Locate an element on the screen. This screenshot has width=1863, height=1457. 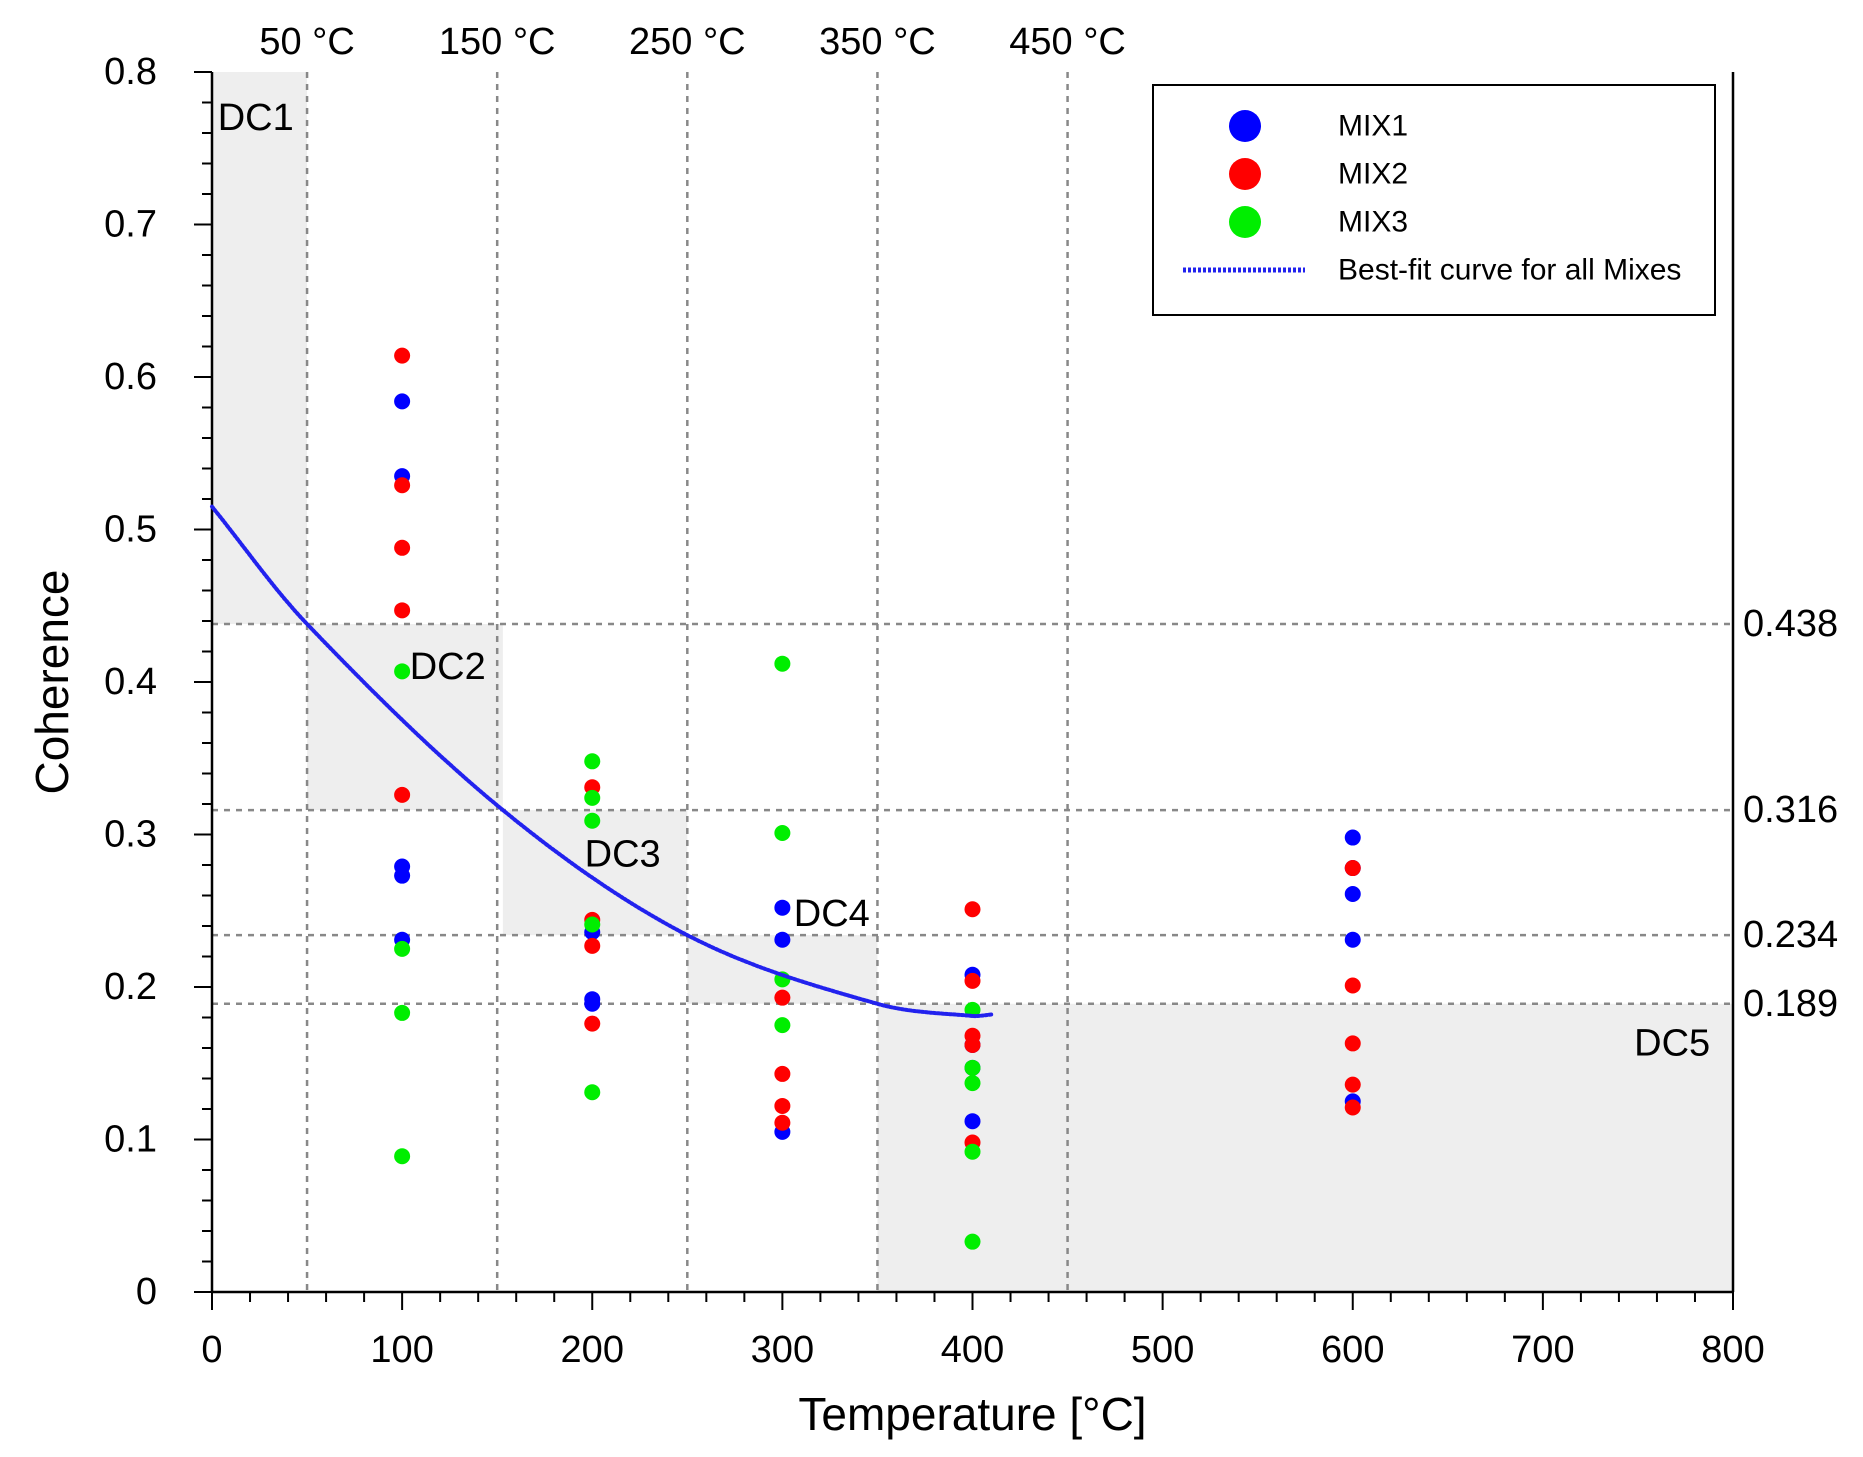
best-fit-curve is located at coordinates (602, 761).